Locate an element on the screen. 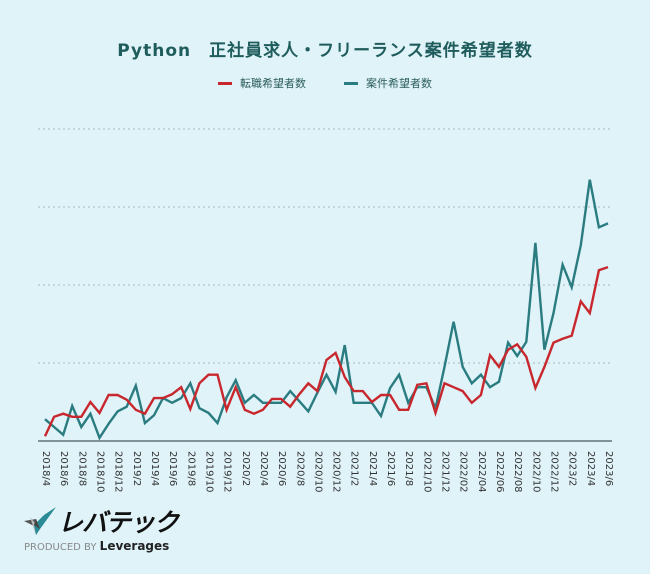 This screenshot has height=574, width=650. legend-item-project-seekers: 案件希望者数 is located at coordinates (388, 83).